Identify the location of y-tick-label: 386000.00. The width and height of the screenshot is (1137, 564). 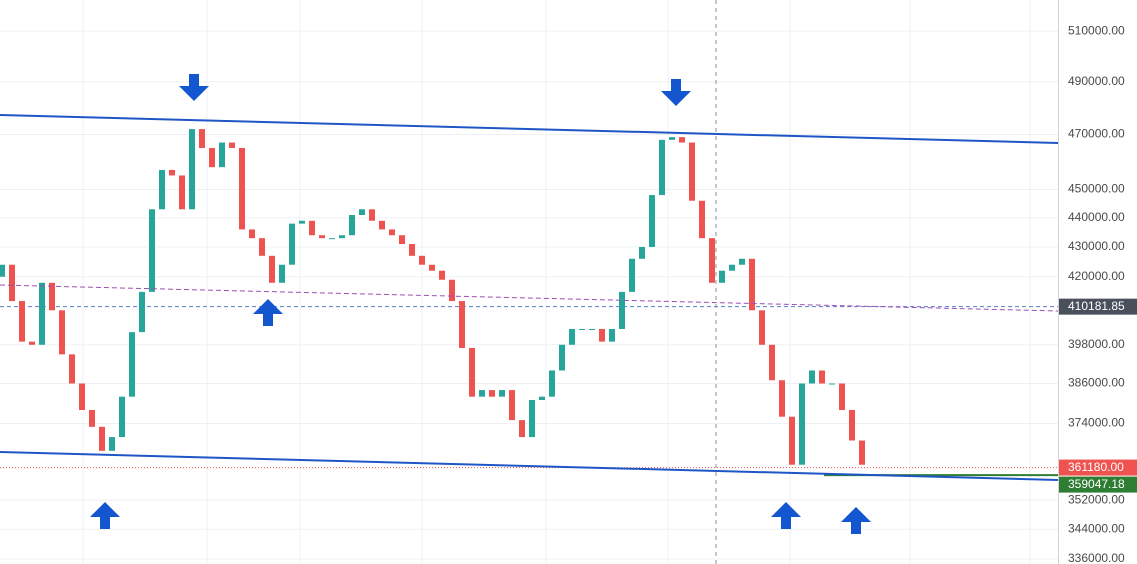
(1096, 383).